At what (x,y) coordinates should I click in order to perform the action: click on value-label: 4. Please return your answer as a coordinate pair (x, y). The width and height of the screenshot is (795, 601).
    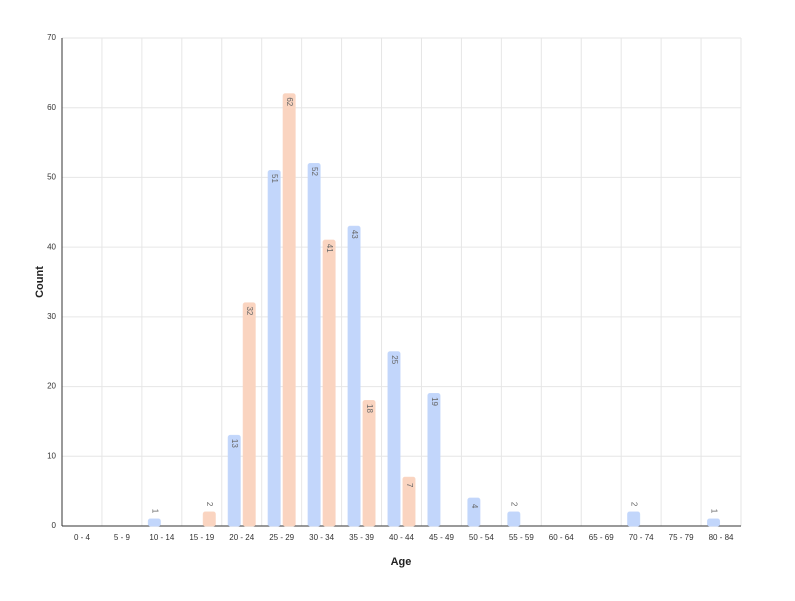
    Looking at the image, I should click on (474, 506).